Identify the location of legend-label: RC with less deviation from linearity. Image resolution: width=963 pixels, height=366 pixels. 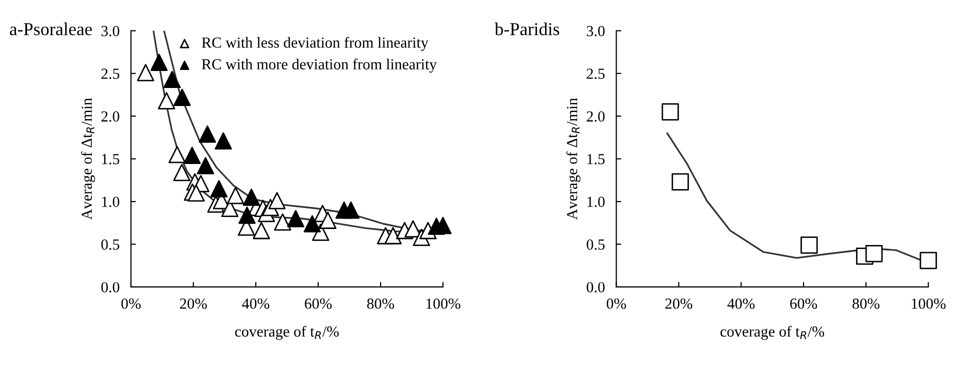
(315, 43).